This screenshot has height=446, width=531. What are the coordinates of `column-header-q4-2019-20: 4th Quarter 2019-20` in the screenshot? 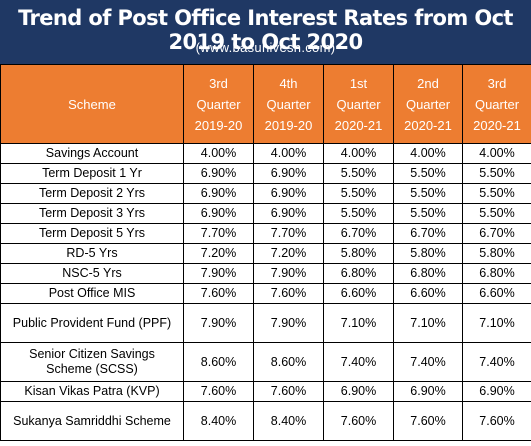 It's located at (288, 104).